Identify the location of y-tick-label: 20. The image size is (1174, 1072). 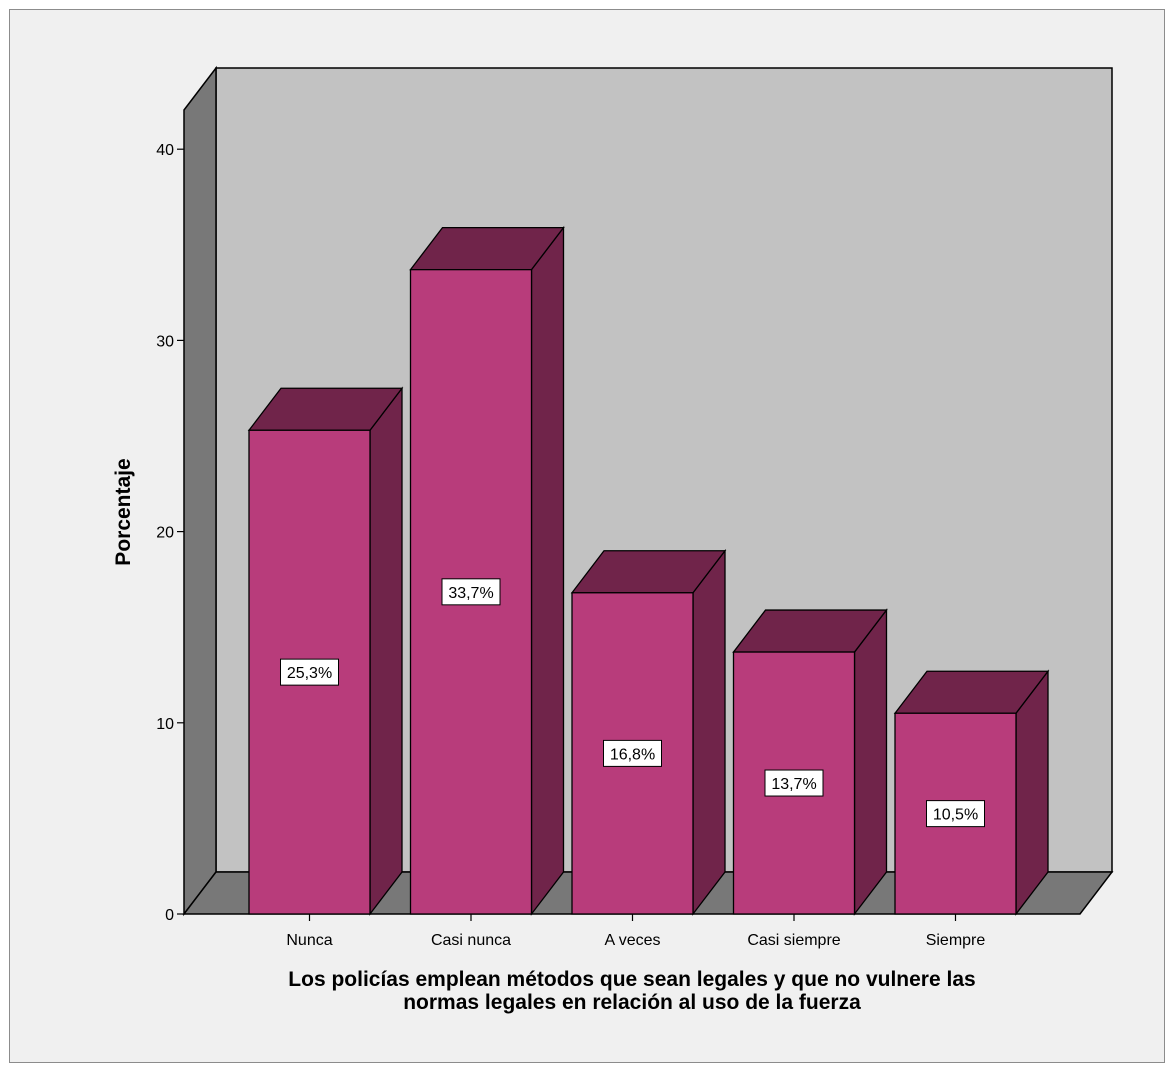
(165, 533).